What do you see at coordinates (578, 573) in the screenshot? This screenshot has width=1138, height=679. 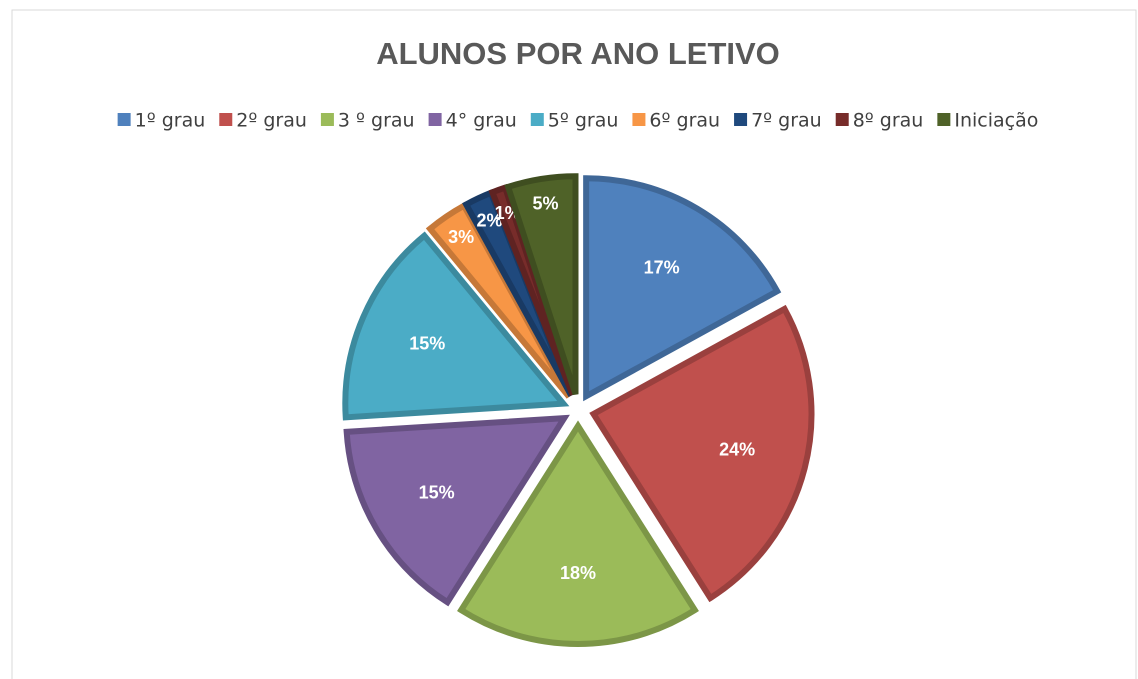 I see `data-label: 18%` at bounding box center [578, 573].